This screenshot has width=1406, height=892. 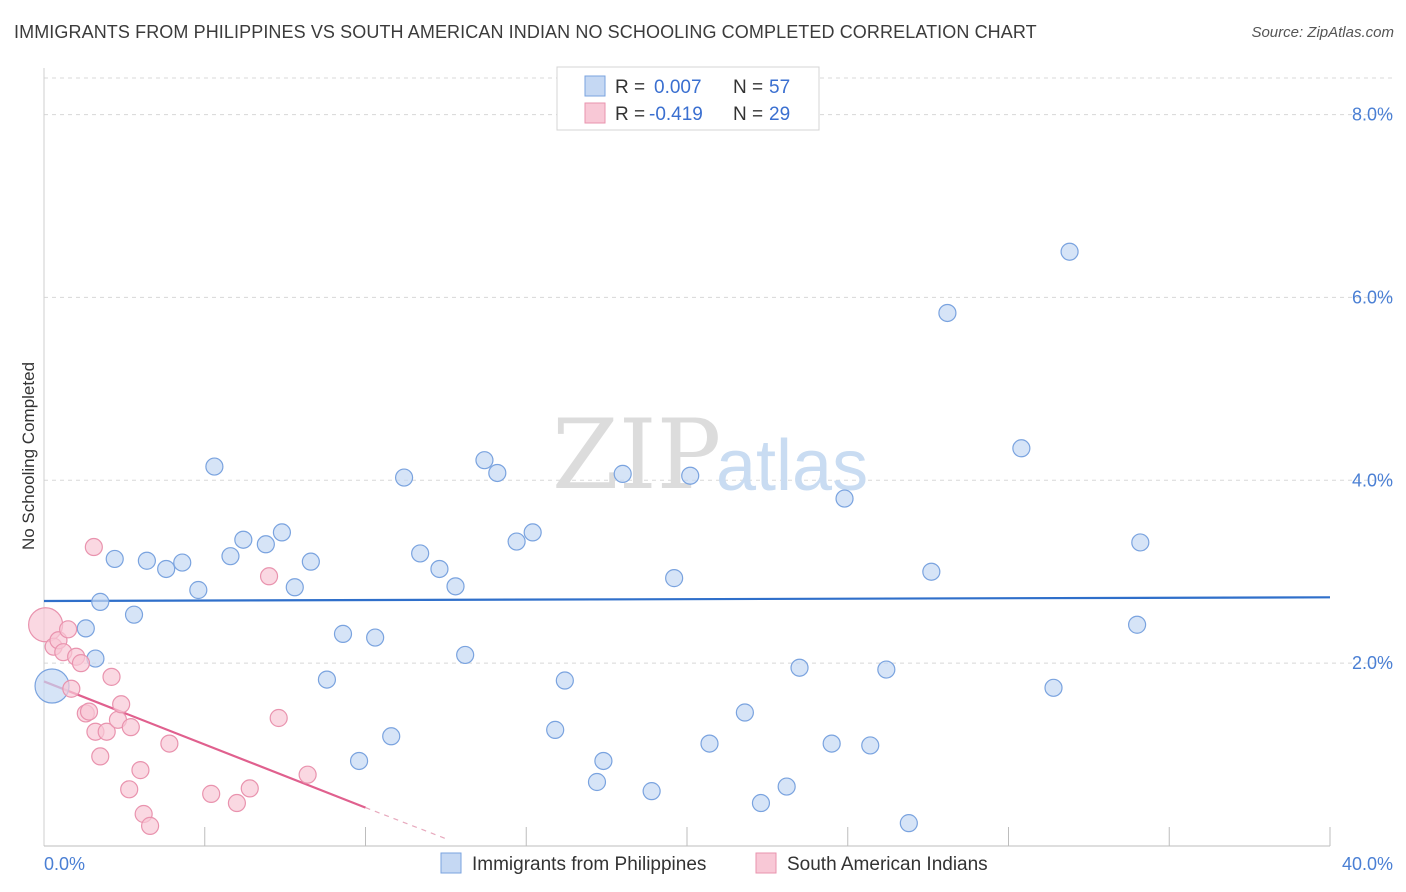 I want to click on y-tick-label: 8.0%, so click(x=1372, y=115).